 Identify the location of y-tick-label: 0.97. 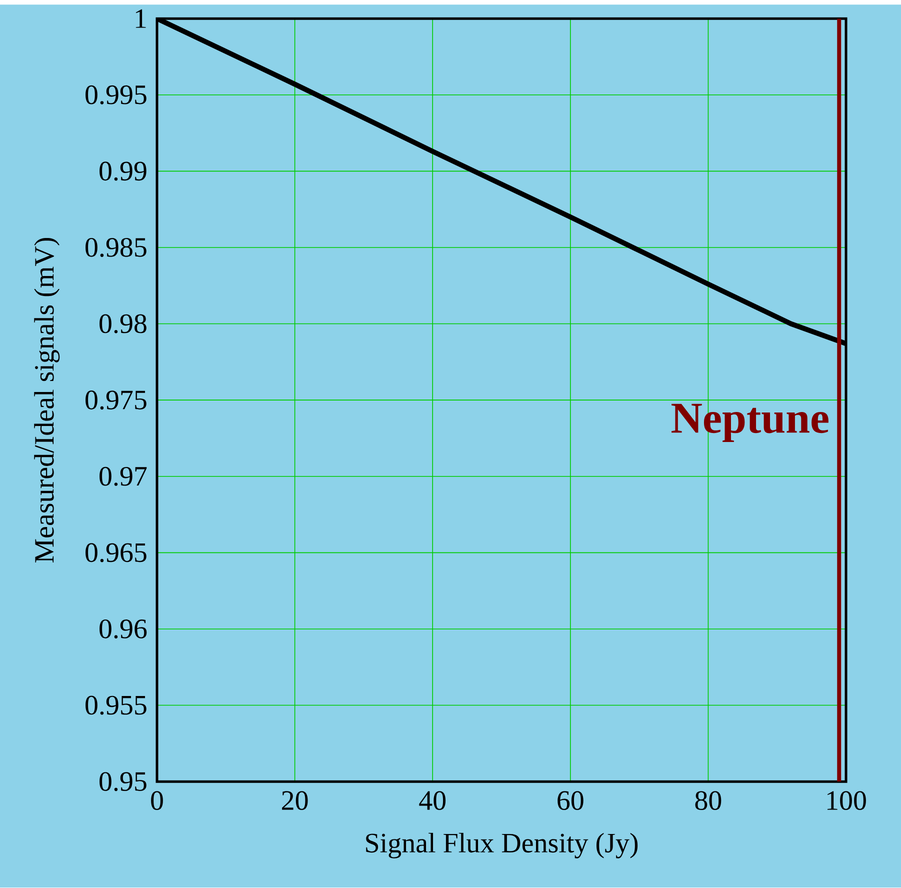
(123, 476).